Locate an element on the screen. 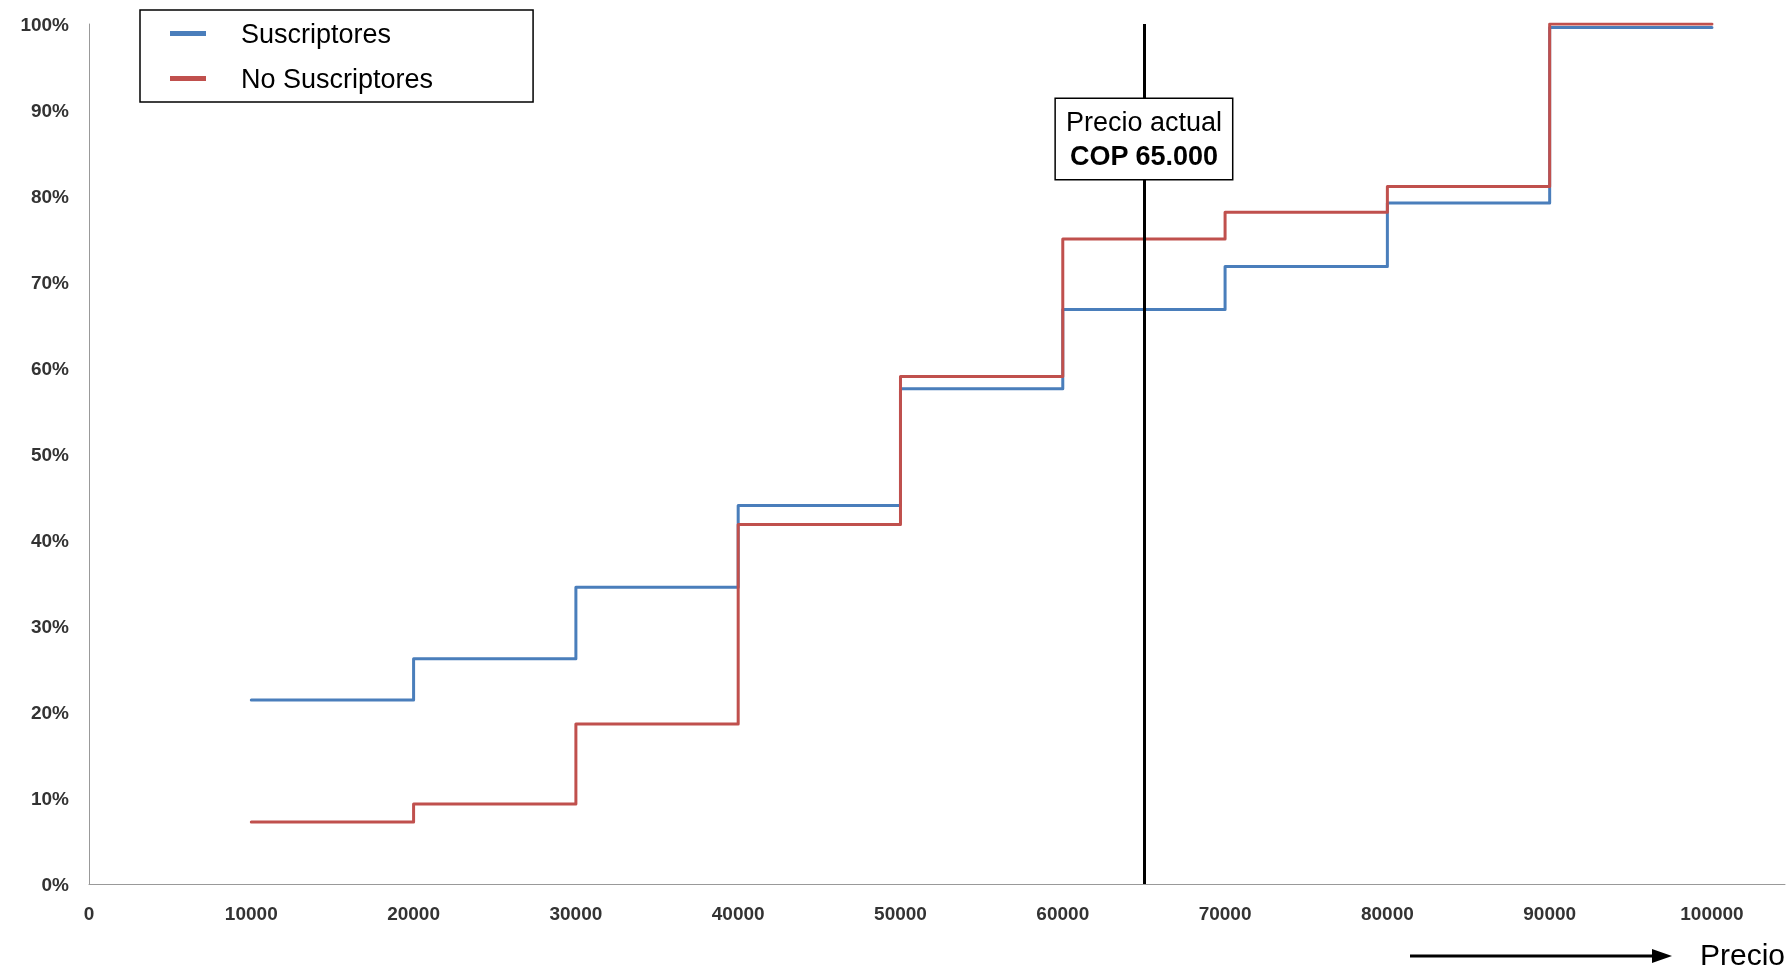  y-tick-label: 20% is located at coordinates (50, 712).